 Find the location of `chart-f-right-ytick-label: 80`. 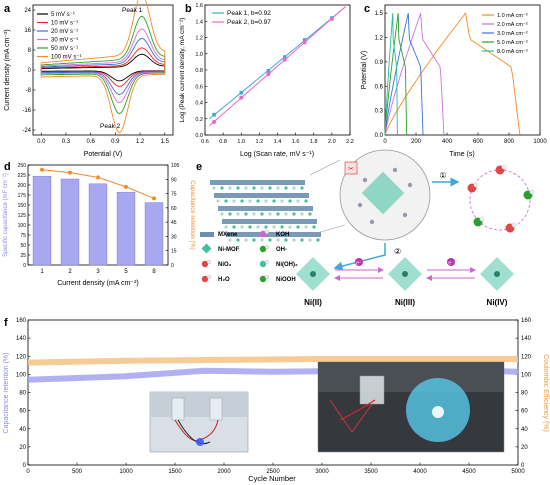

chart-f-right-ytick-label: 80 is located at coordinates (524, 394).